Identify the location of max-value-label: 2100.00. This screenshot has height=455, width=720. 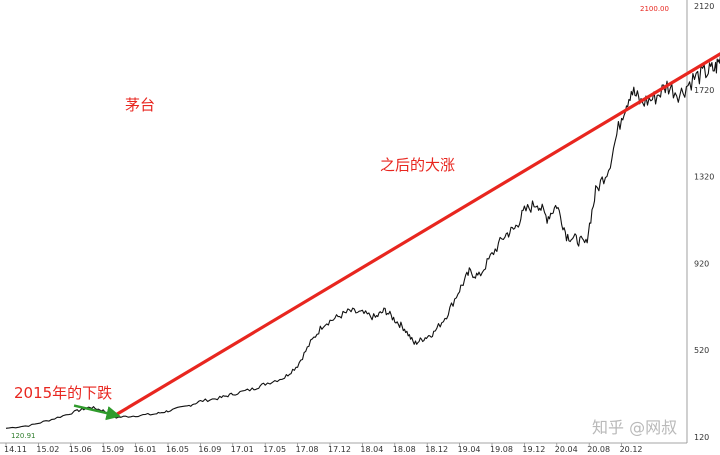
(654, 9).